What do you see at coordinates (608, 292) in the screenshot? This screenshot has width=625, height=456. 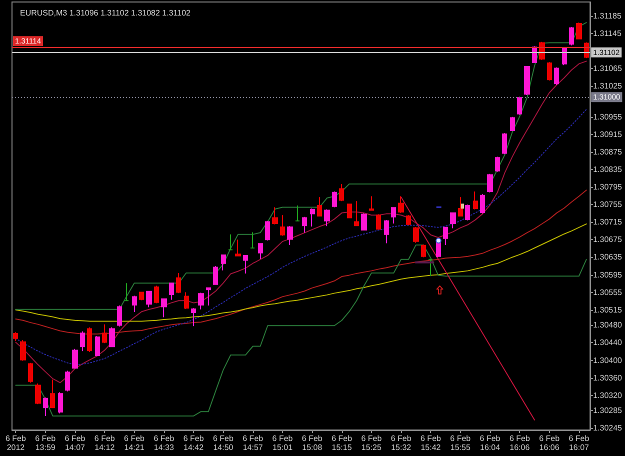 I see `y-tick-label: 1.30555` at bounding box center [608, 292].